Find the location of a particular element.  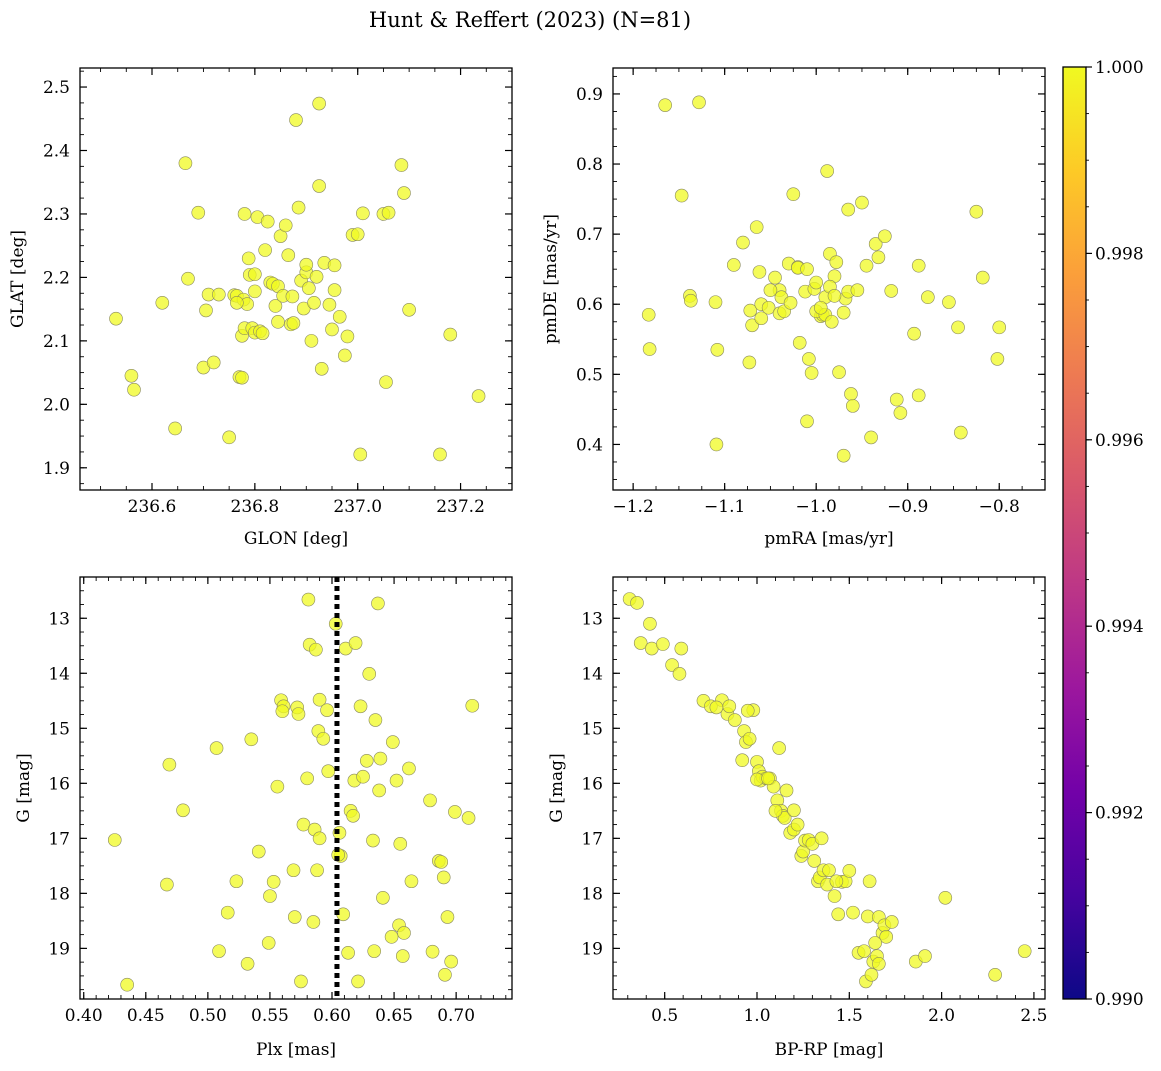

x-tick-label: 237.2 is located at coordinates (460, 507).